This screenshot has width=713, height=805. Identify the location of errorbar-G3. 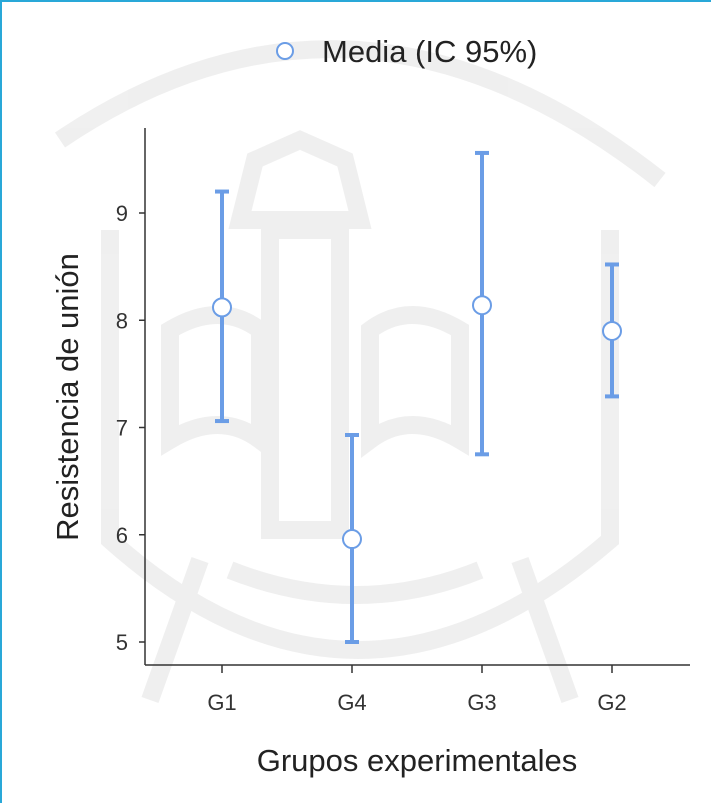
(482, 303).